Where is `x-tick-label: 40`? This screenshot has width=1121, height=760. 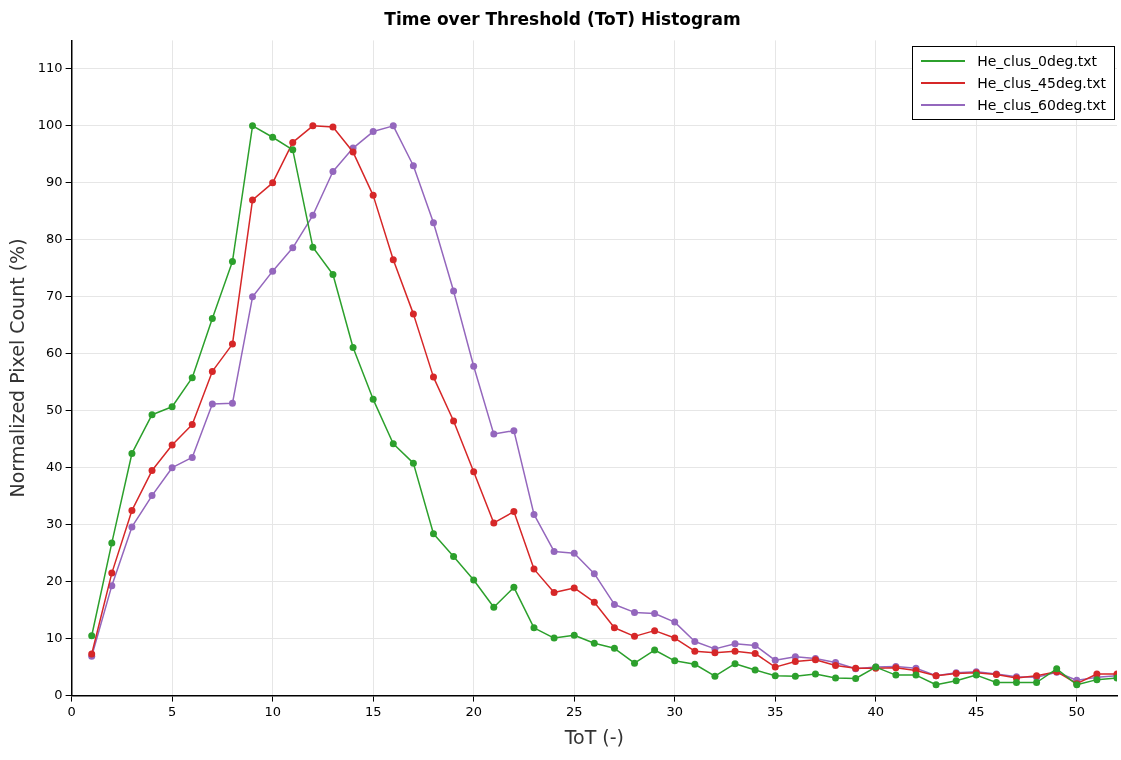
x-tick-label: 40 is located at coordinates (876, 711).